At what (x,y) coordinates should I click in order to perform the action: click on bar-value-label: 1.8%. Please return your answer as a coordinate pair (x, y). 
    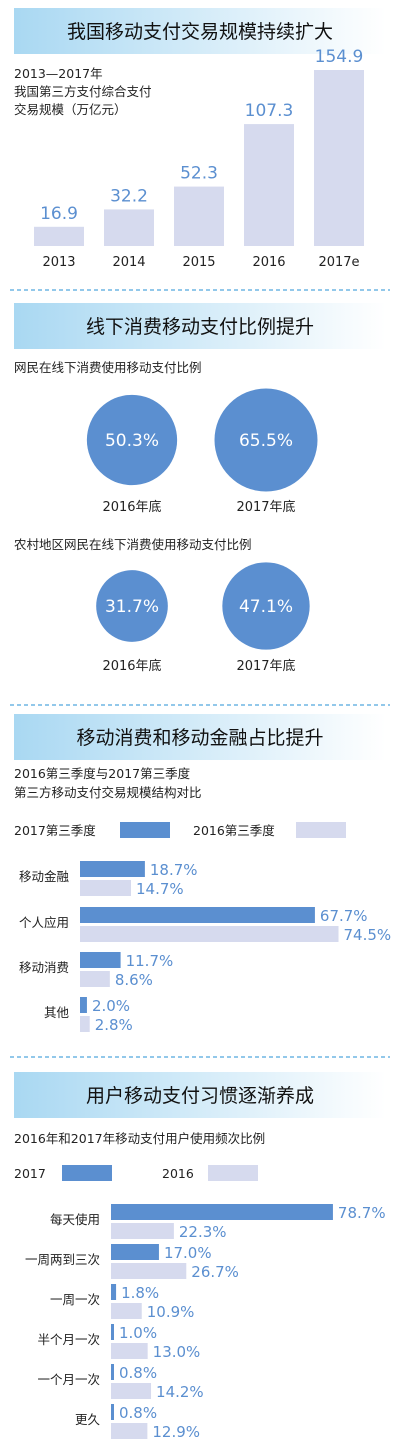
    Looking at the image, I should click on (140, 1293).